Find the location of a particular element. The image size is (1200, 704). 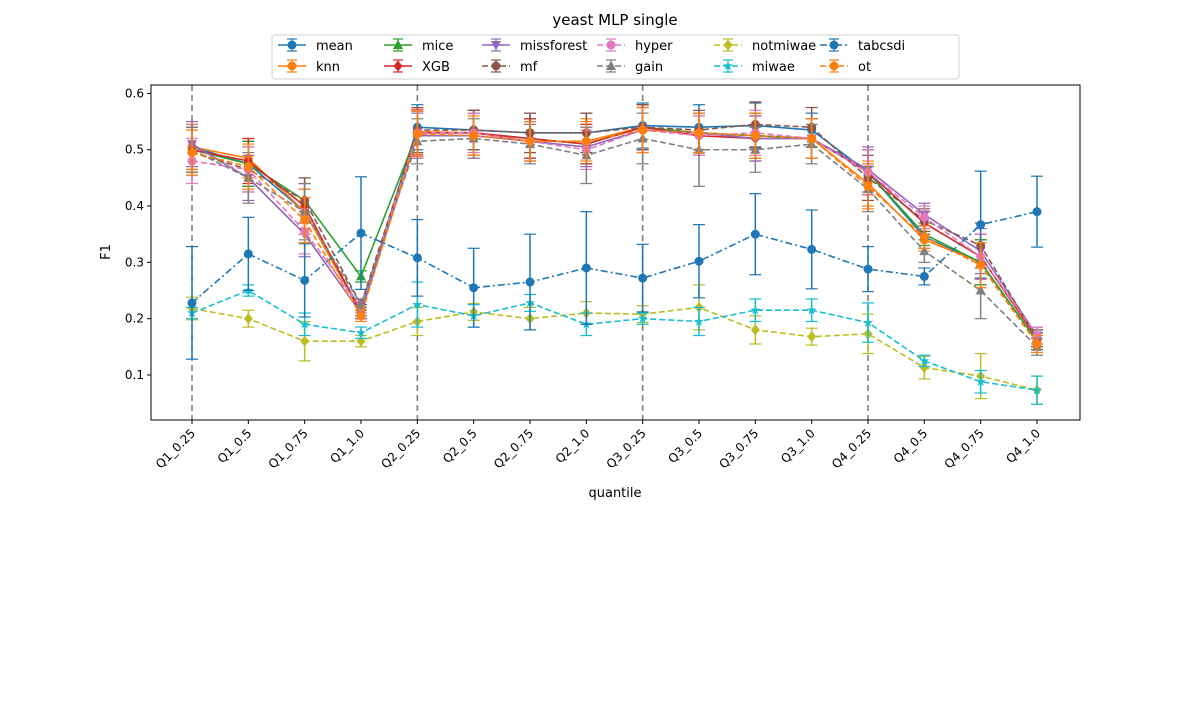

legend-marker-mice is located at coordinates (398, 44).